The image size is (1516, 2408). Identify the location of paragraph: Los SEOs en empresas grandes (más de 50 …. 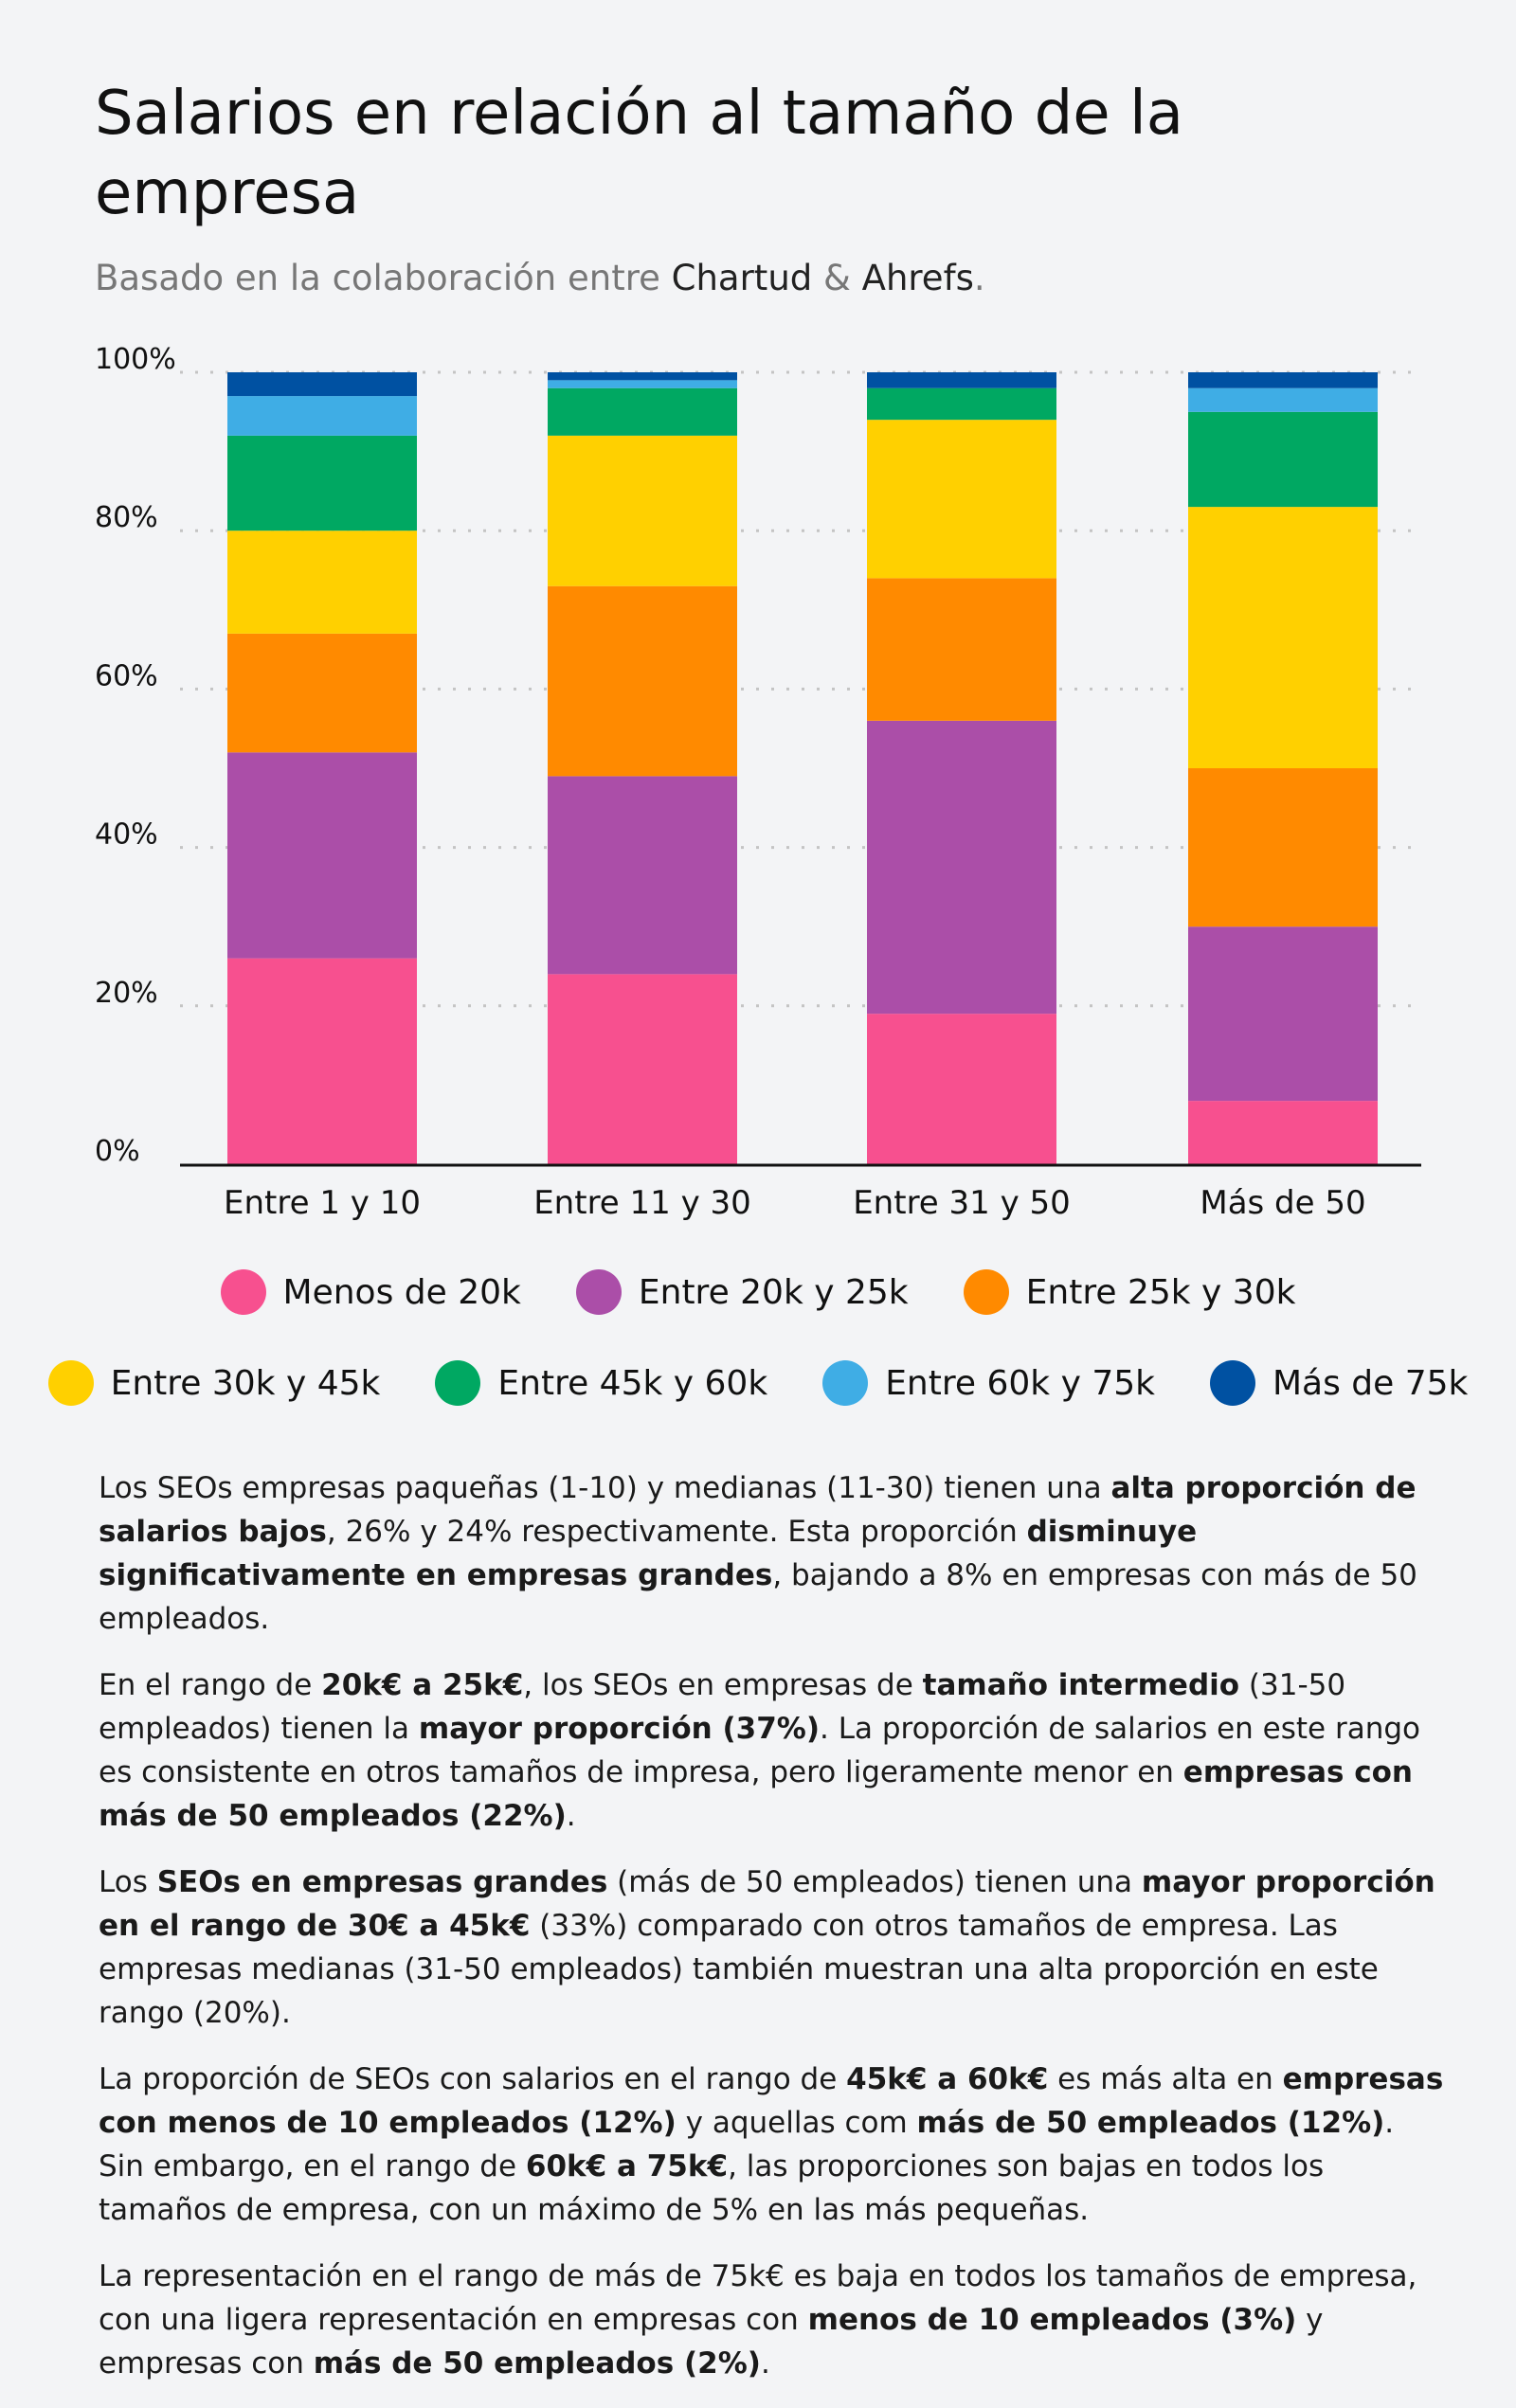
(771, 1948).